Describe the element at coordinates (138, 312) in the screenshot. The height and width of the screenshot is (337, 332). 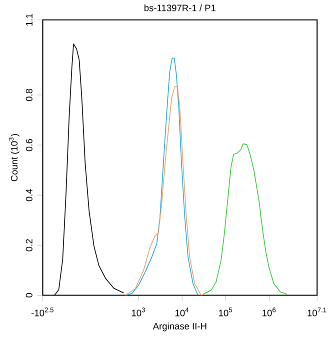
I see `x-tick-label: 10$^{3}$` at that location.